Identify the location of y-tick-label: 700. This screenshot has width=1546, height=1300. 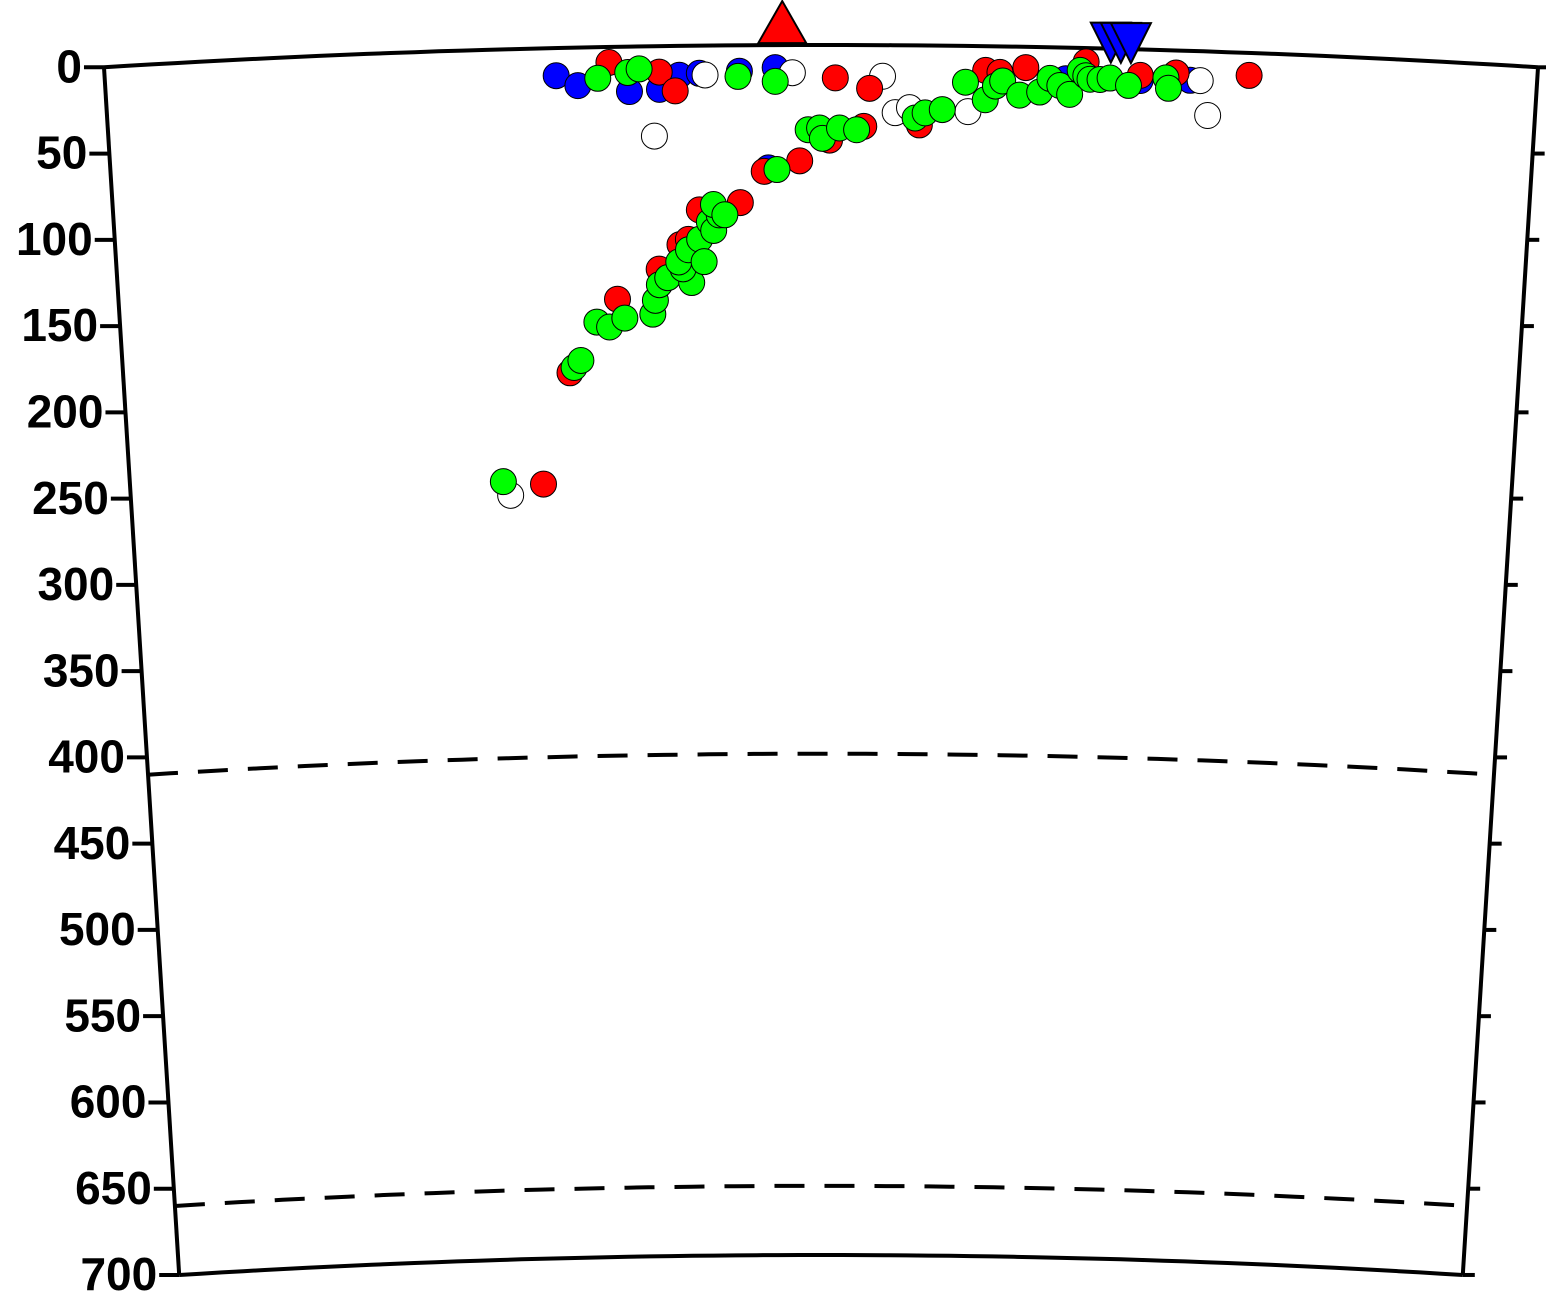
(118, 1274).